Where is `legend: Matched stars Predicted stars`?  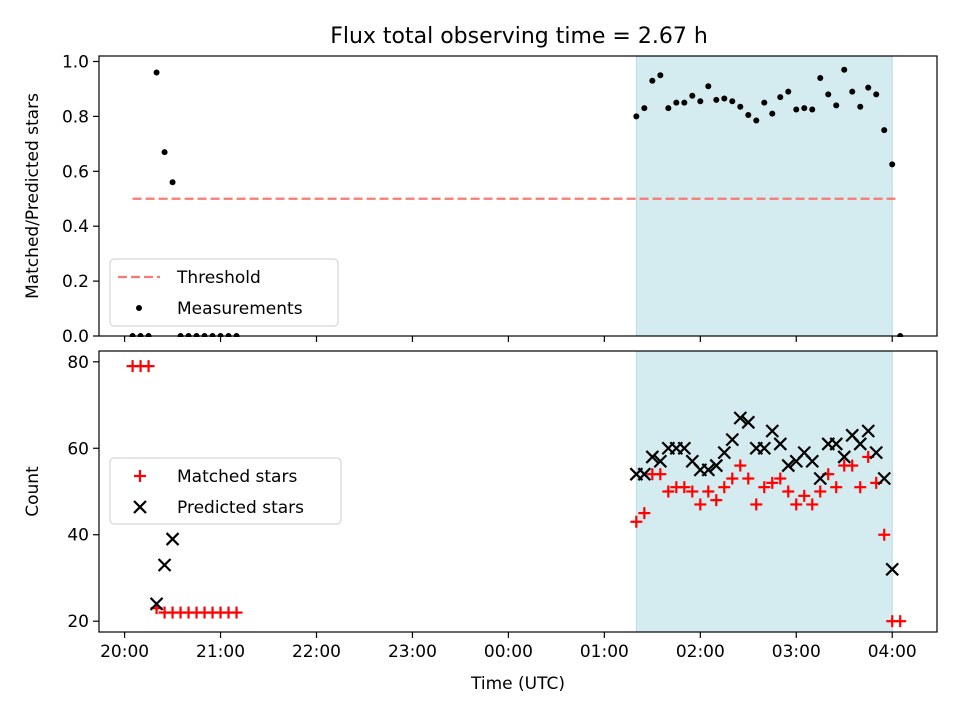
legend: Matched stars Predicted stars is located at coordinates (225, 491).